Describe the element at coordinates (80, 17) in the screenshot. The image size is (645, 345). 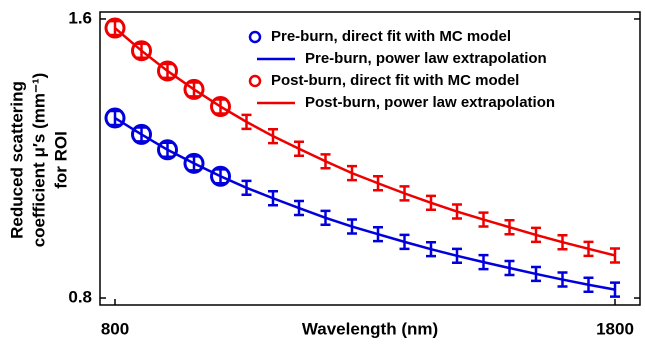
I see `y-tick-label: 1.6` at that location.